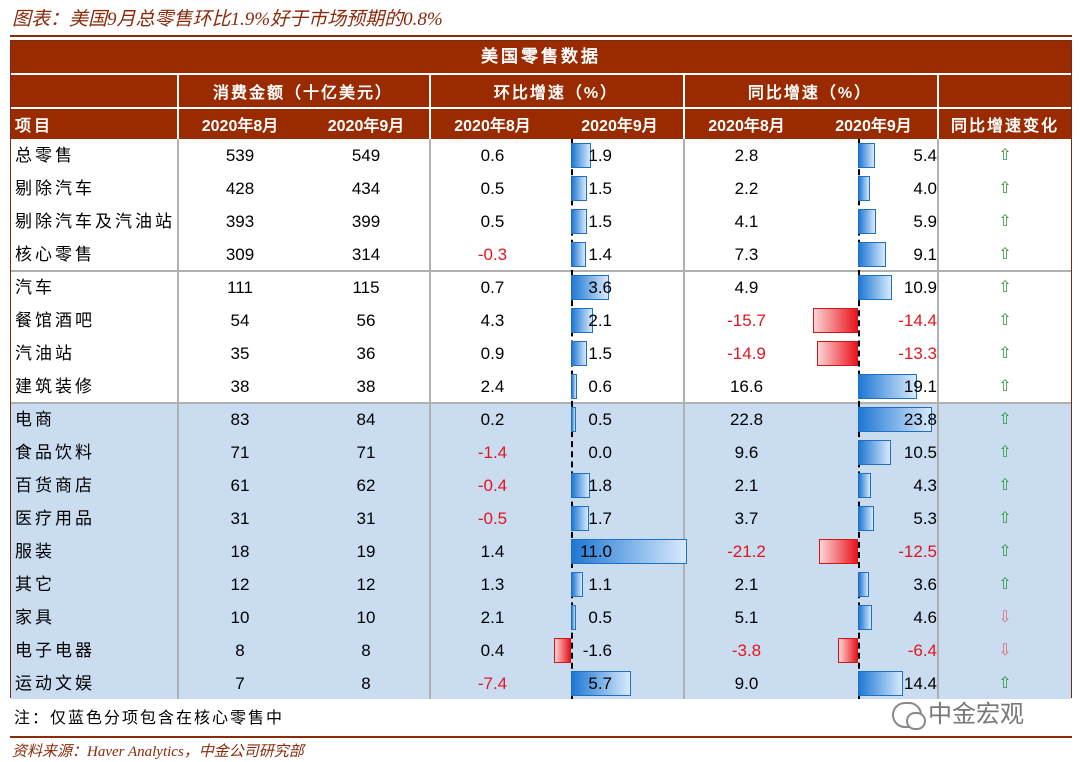  What do you see at coordinates (366, 584) in the screenshot?
I see `amt-sep-value: 12` at bounding box center [366, 584].